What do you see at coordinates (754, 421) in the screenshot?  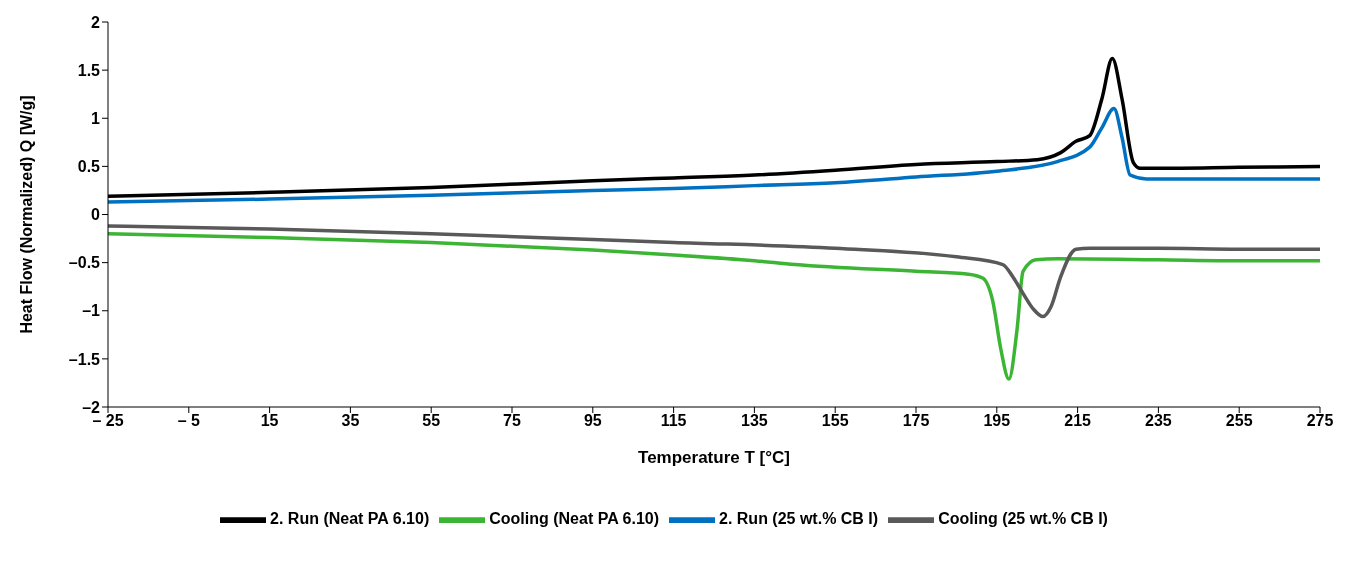 I see `x-tick-label: 135` at bounding box center [754, 421].